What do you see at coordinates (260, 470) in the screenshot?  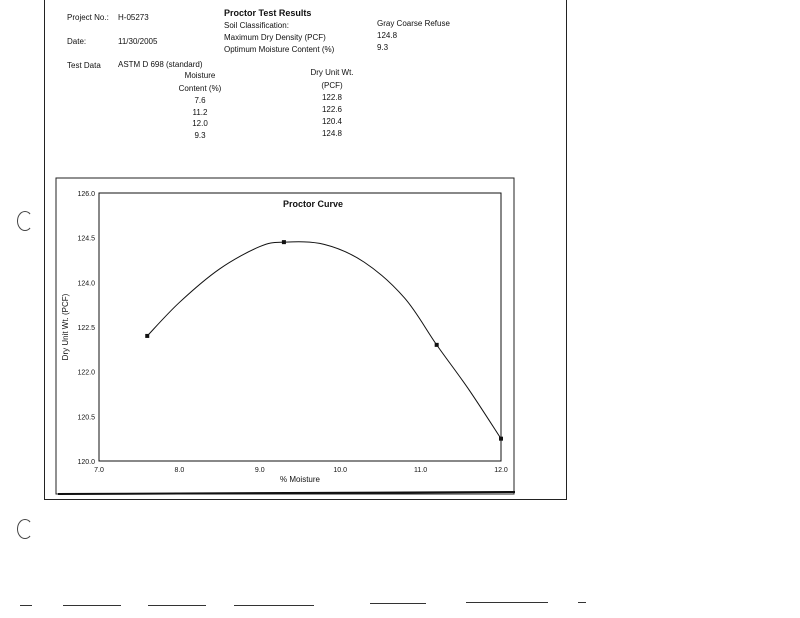 I see `x-tick-label: 9.0` at bounding box center [260, 470].